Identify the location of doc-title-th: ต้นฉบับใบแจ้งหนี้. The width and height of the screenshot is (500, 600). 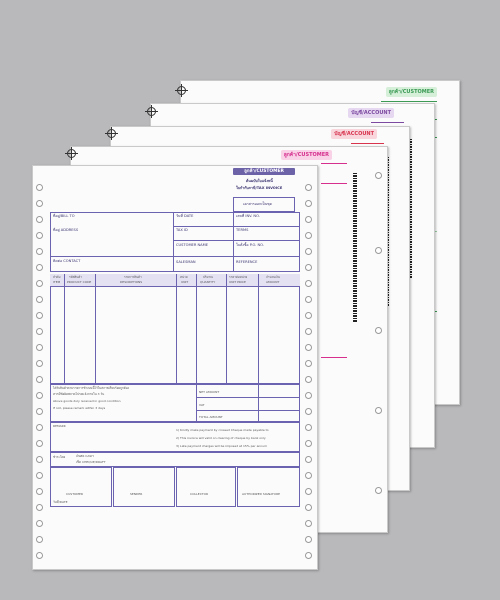
(259, 181).